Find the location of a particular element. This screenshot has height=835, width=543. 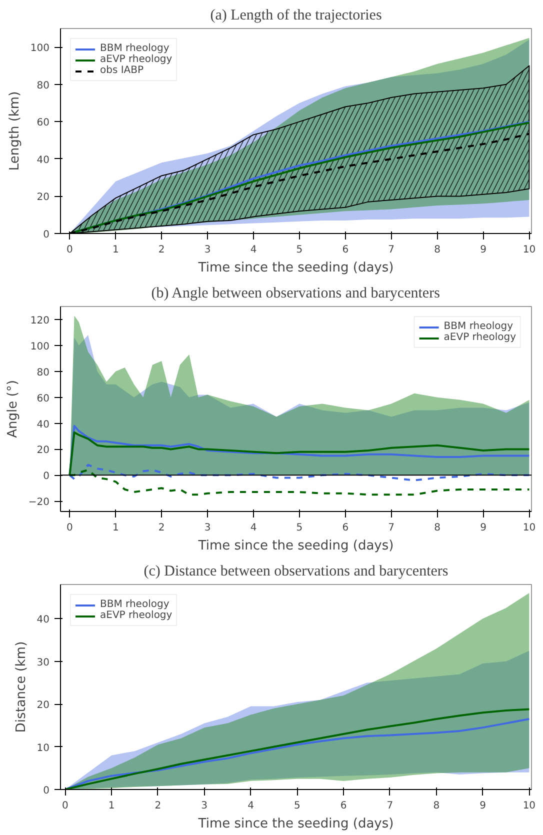

chart-title: (a) Length of the trajectories is located at coordinates (296, 16).